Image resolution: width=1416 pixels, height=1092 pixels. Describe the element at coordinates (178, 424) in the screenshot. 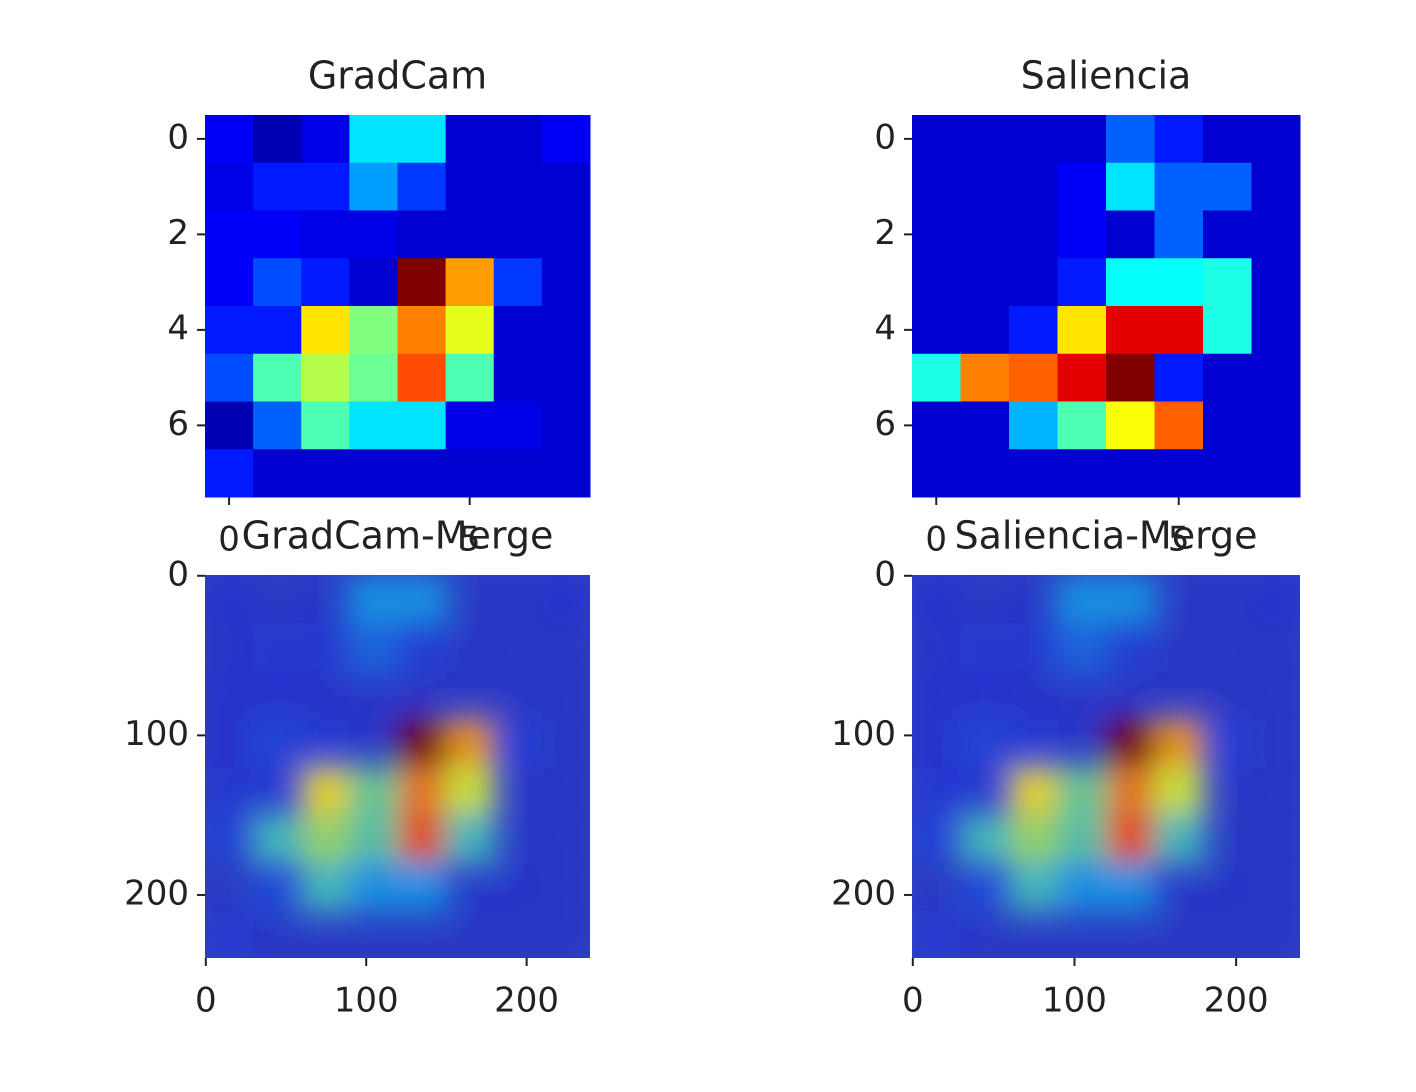

I see `y-tick-label: 6` at that location.